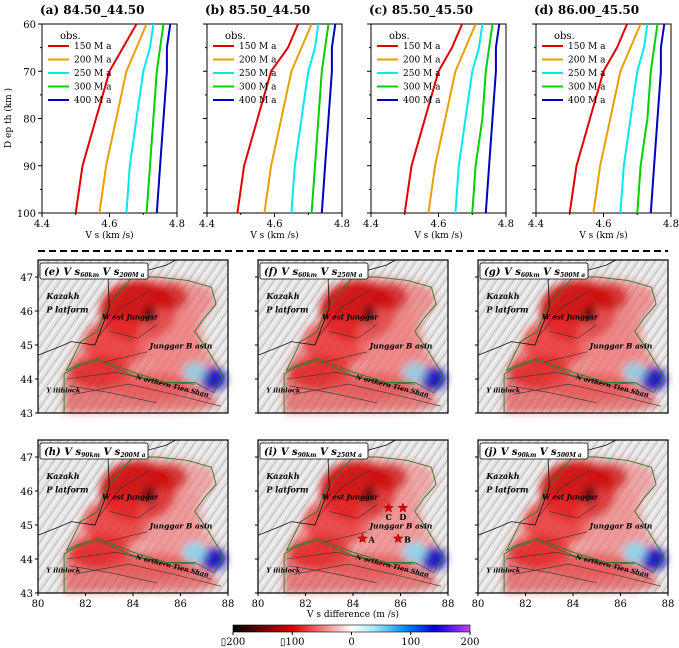 The height and width of the screenshot is (648, 679). Describe the element at coordinates (351, 642) in the screenshot. I see `colorbar-tick-label: 0` at that location.